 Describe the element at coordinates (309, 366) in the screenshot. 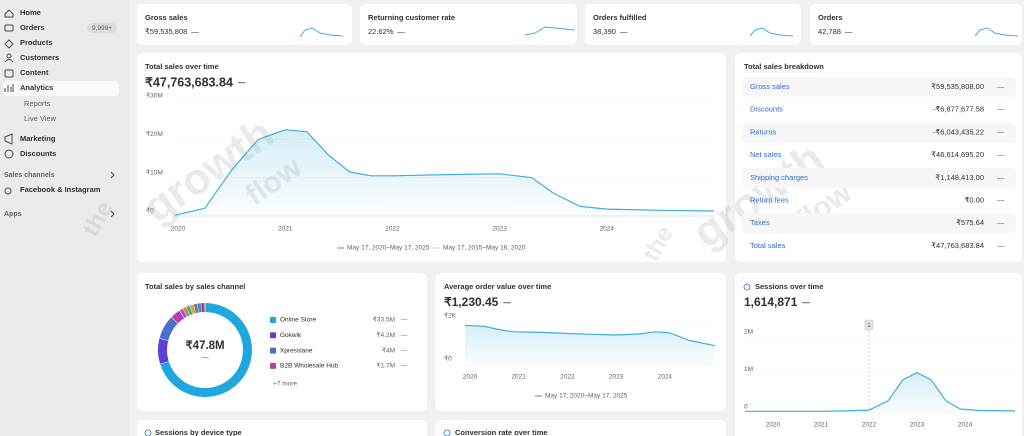

I see `legend-label: B2B Wholesale Hub` at that location.